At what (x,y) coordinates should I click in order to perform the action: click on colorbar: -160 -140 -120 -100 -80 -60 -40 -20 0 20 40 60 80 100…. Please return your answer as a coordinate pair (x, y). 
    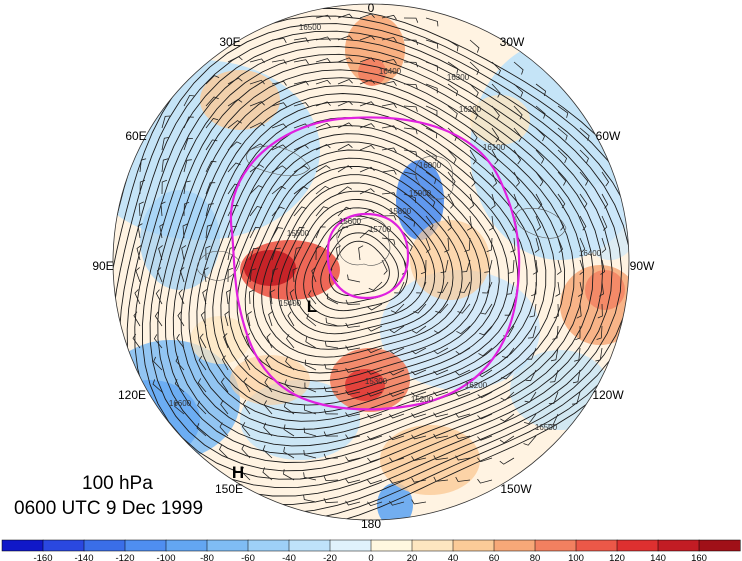
    Looking at the image, I should click on (371, 550).